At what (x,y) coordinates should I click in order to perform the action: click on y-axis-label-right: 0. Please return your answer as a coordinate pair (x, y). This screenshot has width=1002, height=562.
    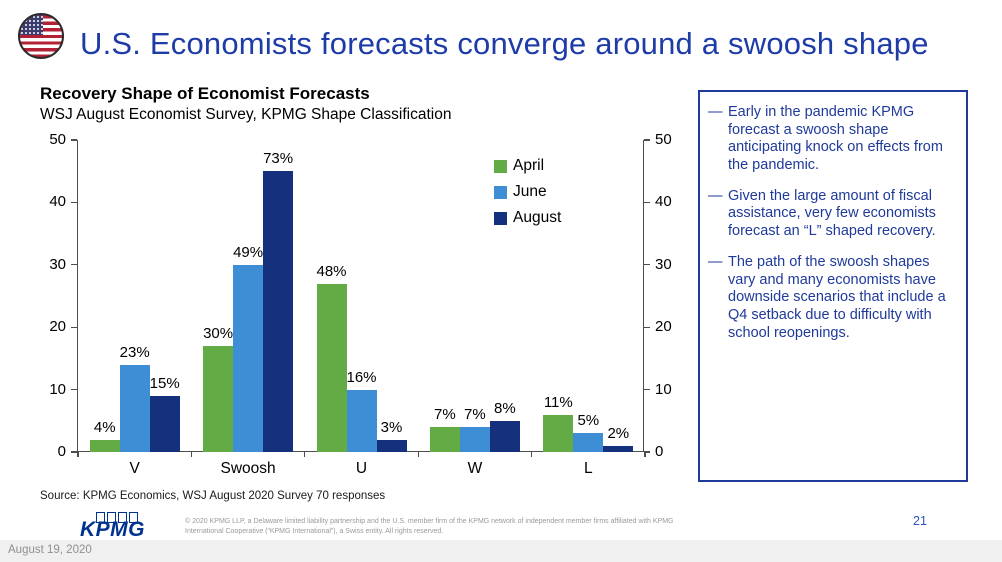
    Looking at the image, I should click on (659, 451).